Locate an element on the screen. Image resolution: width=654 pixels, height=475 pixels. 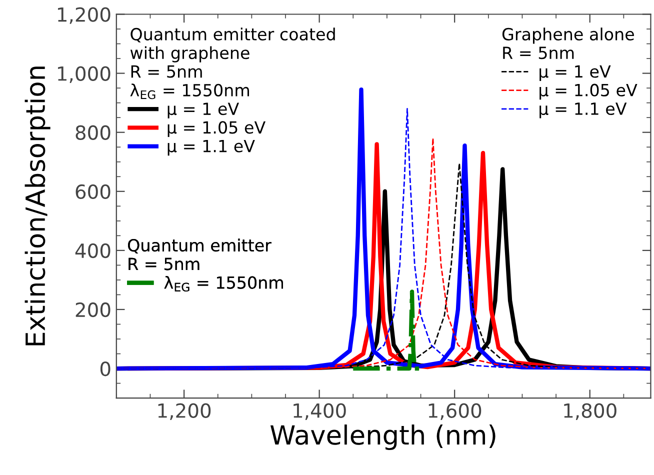
legend-label: λ$_{EG}$ = 1550nm is located at coordinates (223, 284).